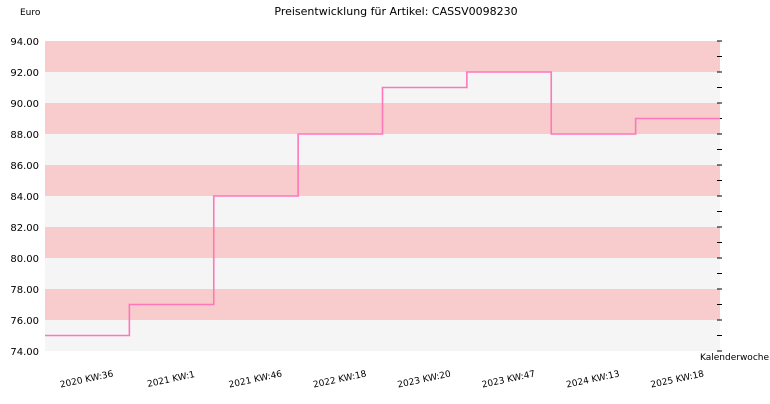 This screenshot has height=404, width=770. What do you see at coordinates (339, 379) in the screenshot?
I see `x-tick-label: 2022 KW:18` at bounding box center [339, 379].